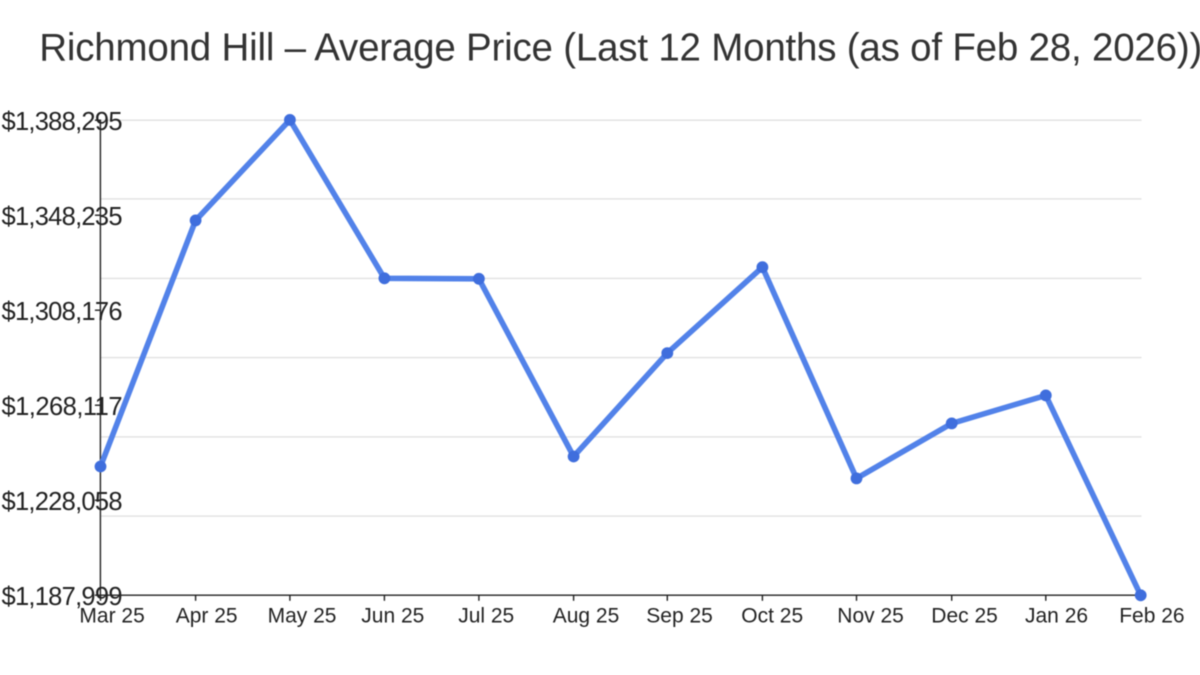 This screenshot has height=675, width=1200. Describe the element at coordinates (62, 217) in the screenshot. I see `svg-text: $1,348,235` at that location.